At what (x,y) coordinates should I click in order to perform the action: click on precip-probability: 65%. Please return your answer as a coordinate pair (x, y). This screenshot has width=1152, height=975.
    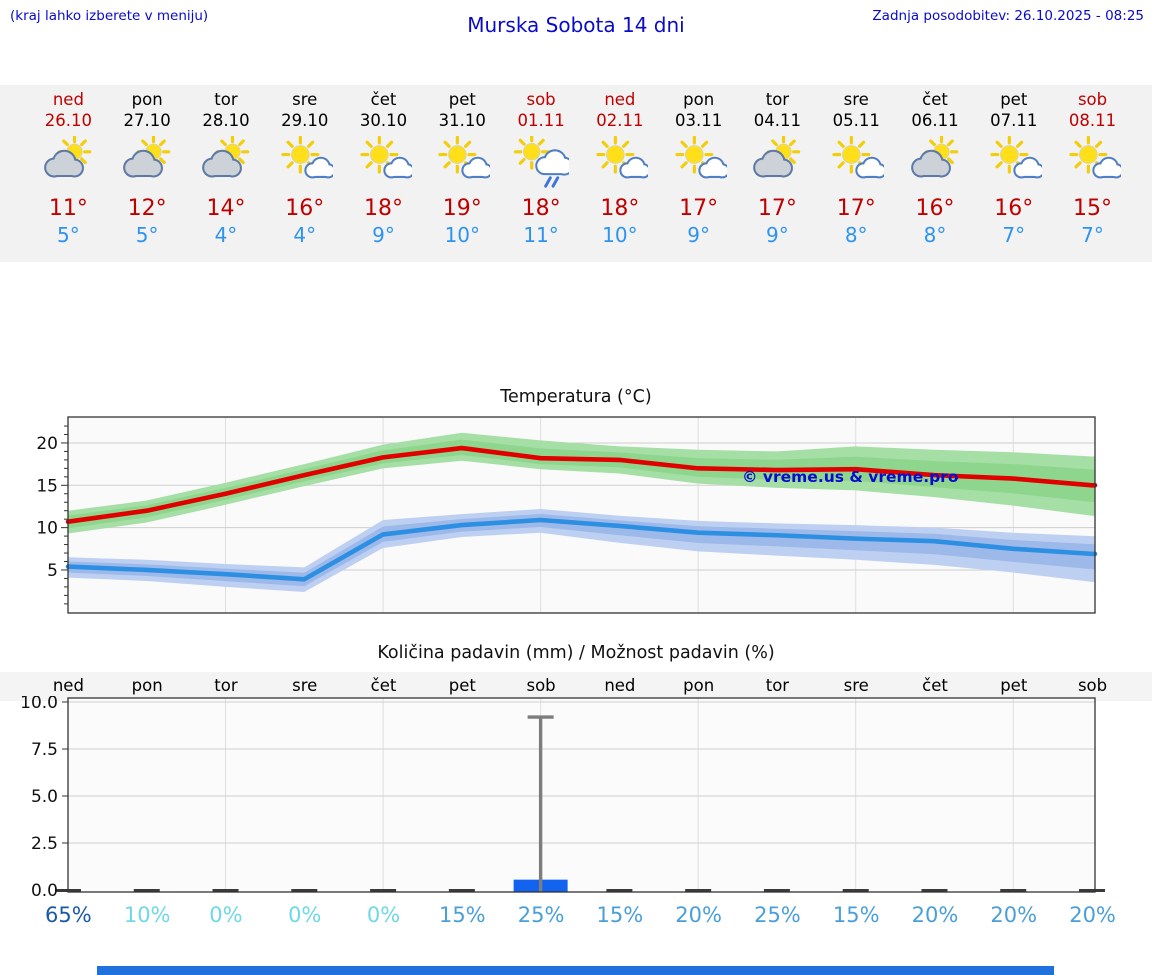
    Looking at the image, I should click on (68, 915).